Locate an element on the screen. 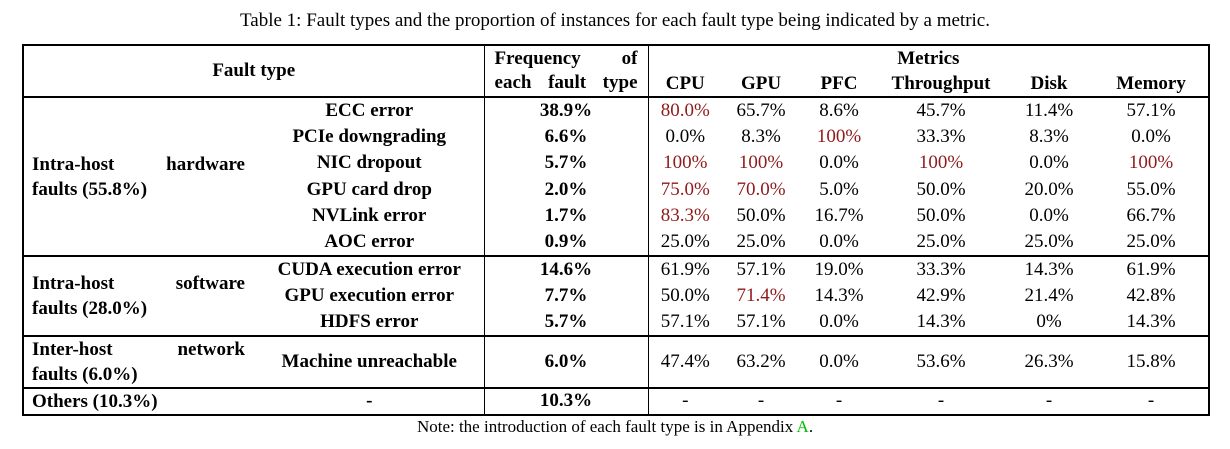  frequency-value: 6.0% is located at coordinates (566, 362).